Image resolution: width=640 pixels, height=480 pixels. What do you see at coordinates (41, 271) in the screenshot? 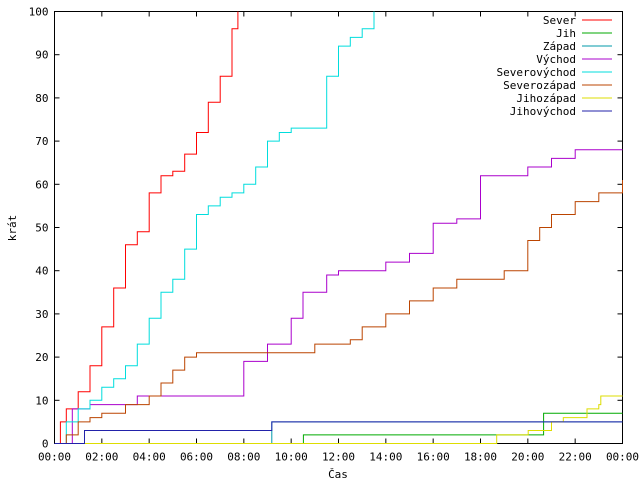
I see `y-tick-label: 40` at bounding box center [41, 271].